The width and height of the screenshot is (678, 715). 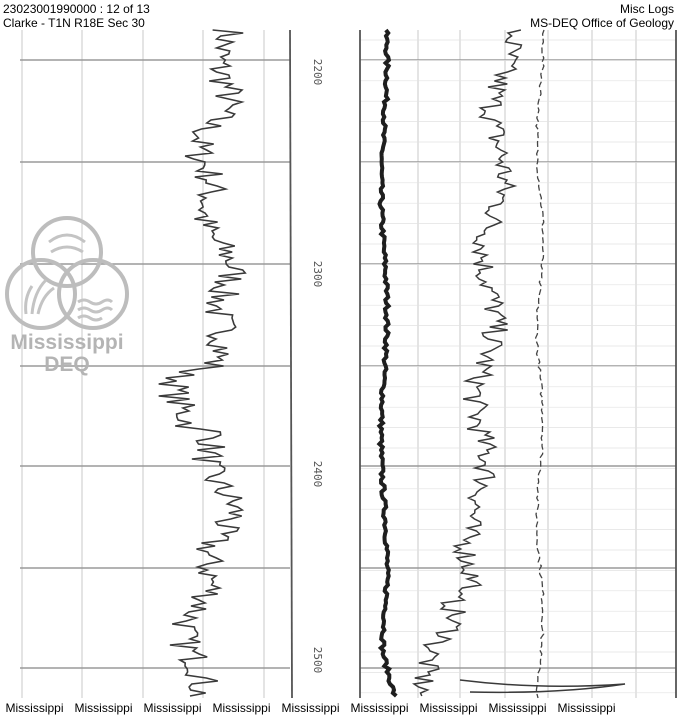 What do you see at coordinates (76, 9) in the screenshot?
I see `well-id: 23023001990000 : 12 of 13` at bounding box center [76, 9].